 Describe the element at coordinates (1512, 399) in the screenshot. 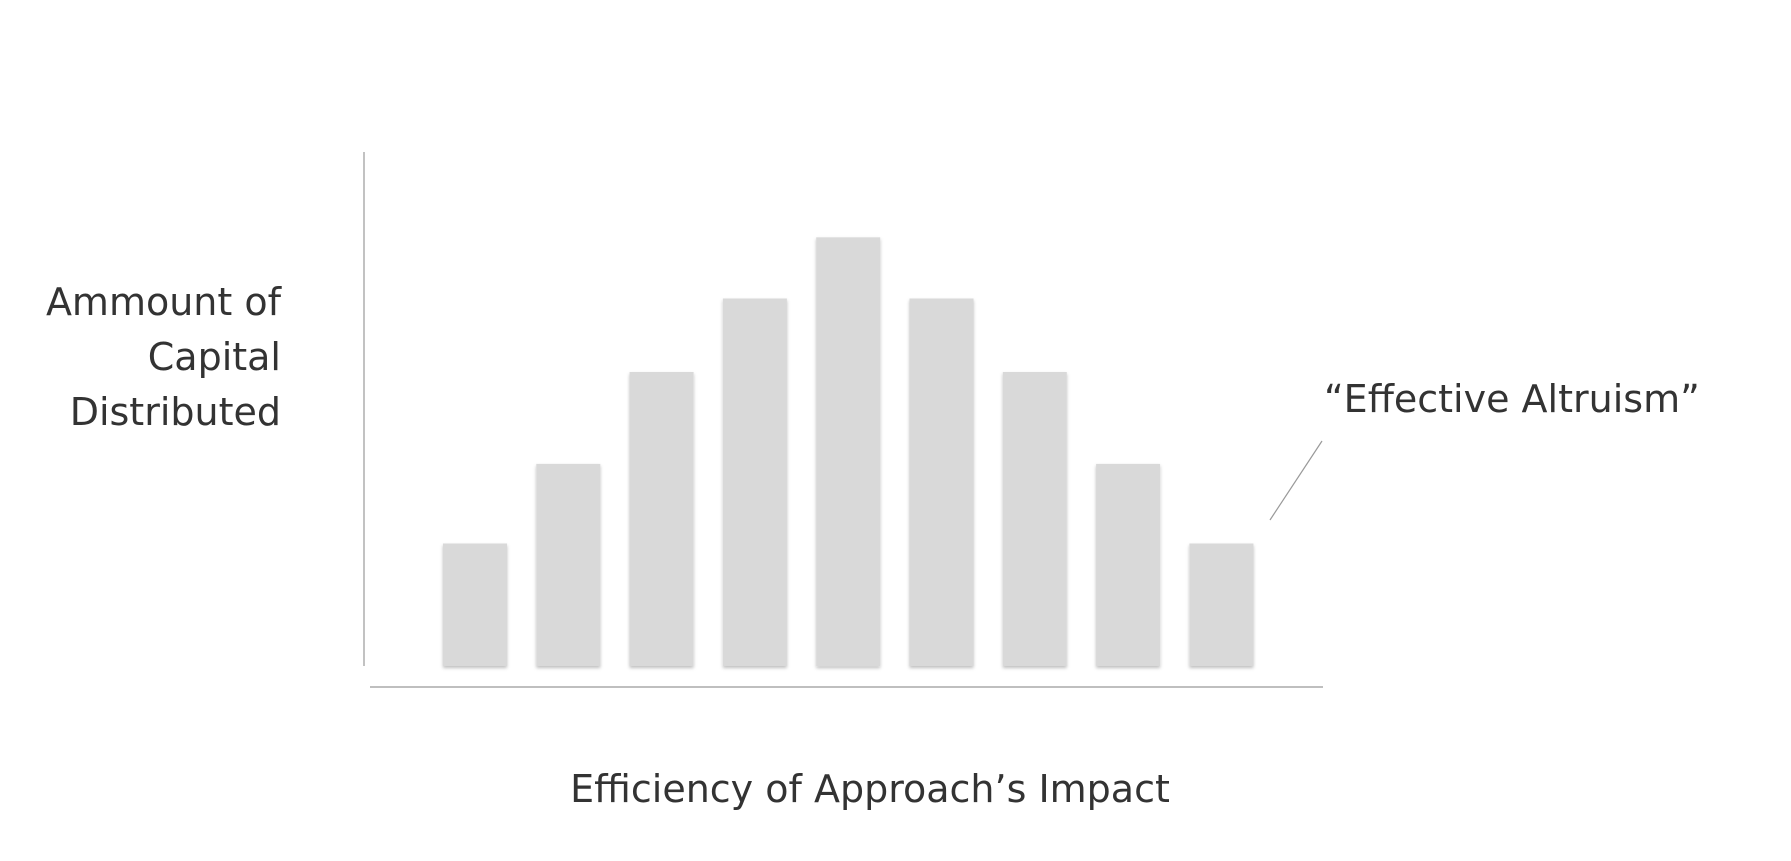

I see `annotation-label: “Effective Altruism”` at that location.